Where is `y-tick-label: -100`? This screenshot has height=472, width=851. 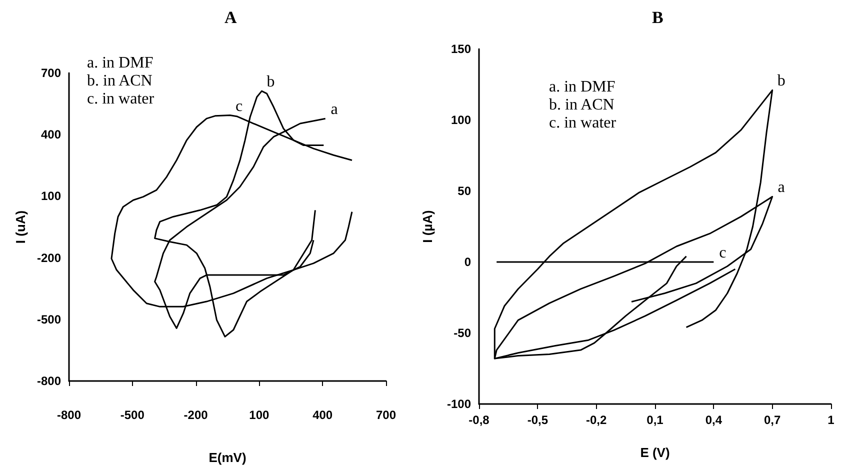 y-tick-label: -100 is located at coordinates (459, 404).